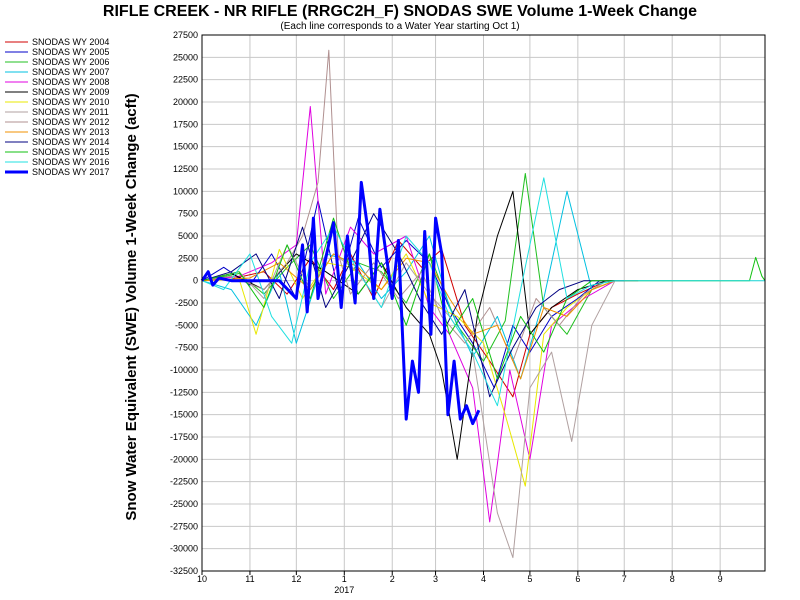 This screenshot has height=600, width=800. Describe the element at coordinates (184, 392) in the screenshot. I see `y-tick-label: -12500` at that location.